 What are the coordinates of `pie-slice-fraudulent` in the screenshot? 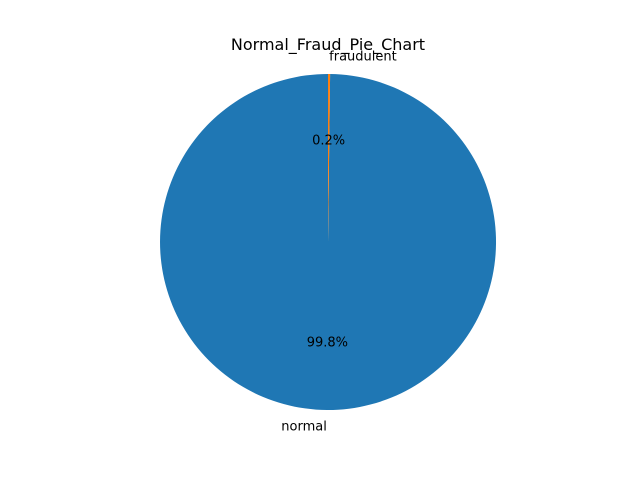 It's located at (329, 157).